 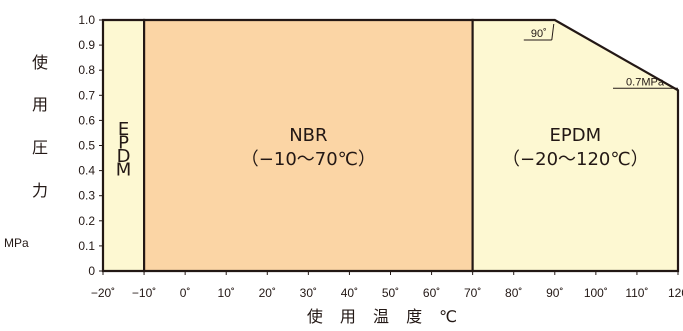 What do you see at coordinates (16, 243) in the screenshot?
I see `y-axis-unit-label: MPa` at bounding box center [16, 243].